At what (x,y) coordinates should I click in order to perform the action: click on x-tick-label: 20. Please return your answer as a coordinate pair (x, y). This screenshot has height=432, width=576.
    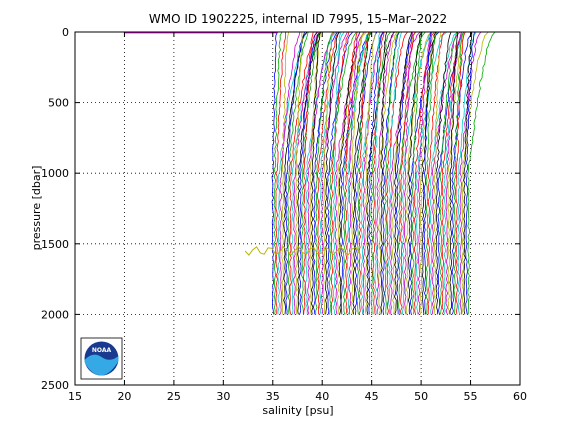
    Looking at the image, I should click on (124, 396).